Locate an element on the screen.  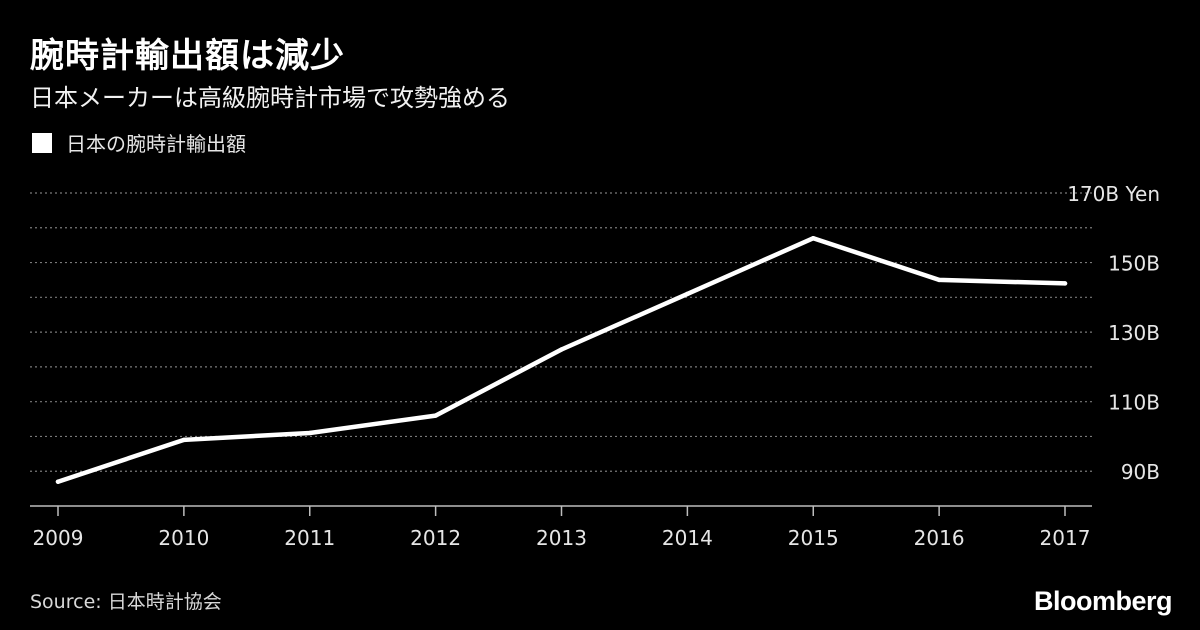
x-tick-label: 2009 is located at coordinates (58, 538).